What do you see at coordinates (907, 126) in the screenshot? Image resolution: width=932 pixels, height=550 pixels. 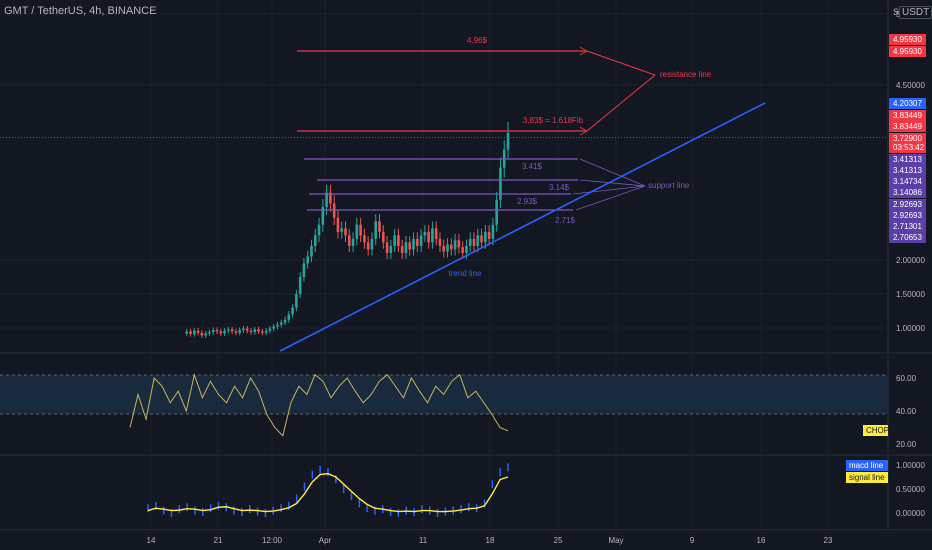 I see `price-label: 3.83449` at bounding box center [907, 126].